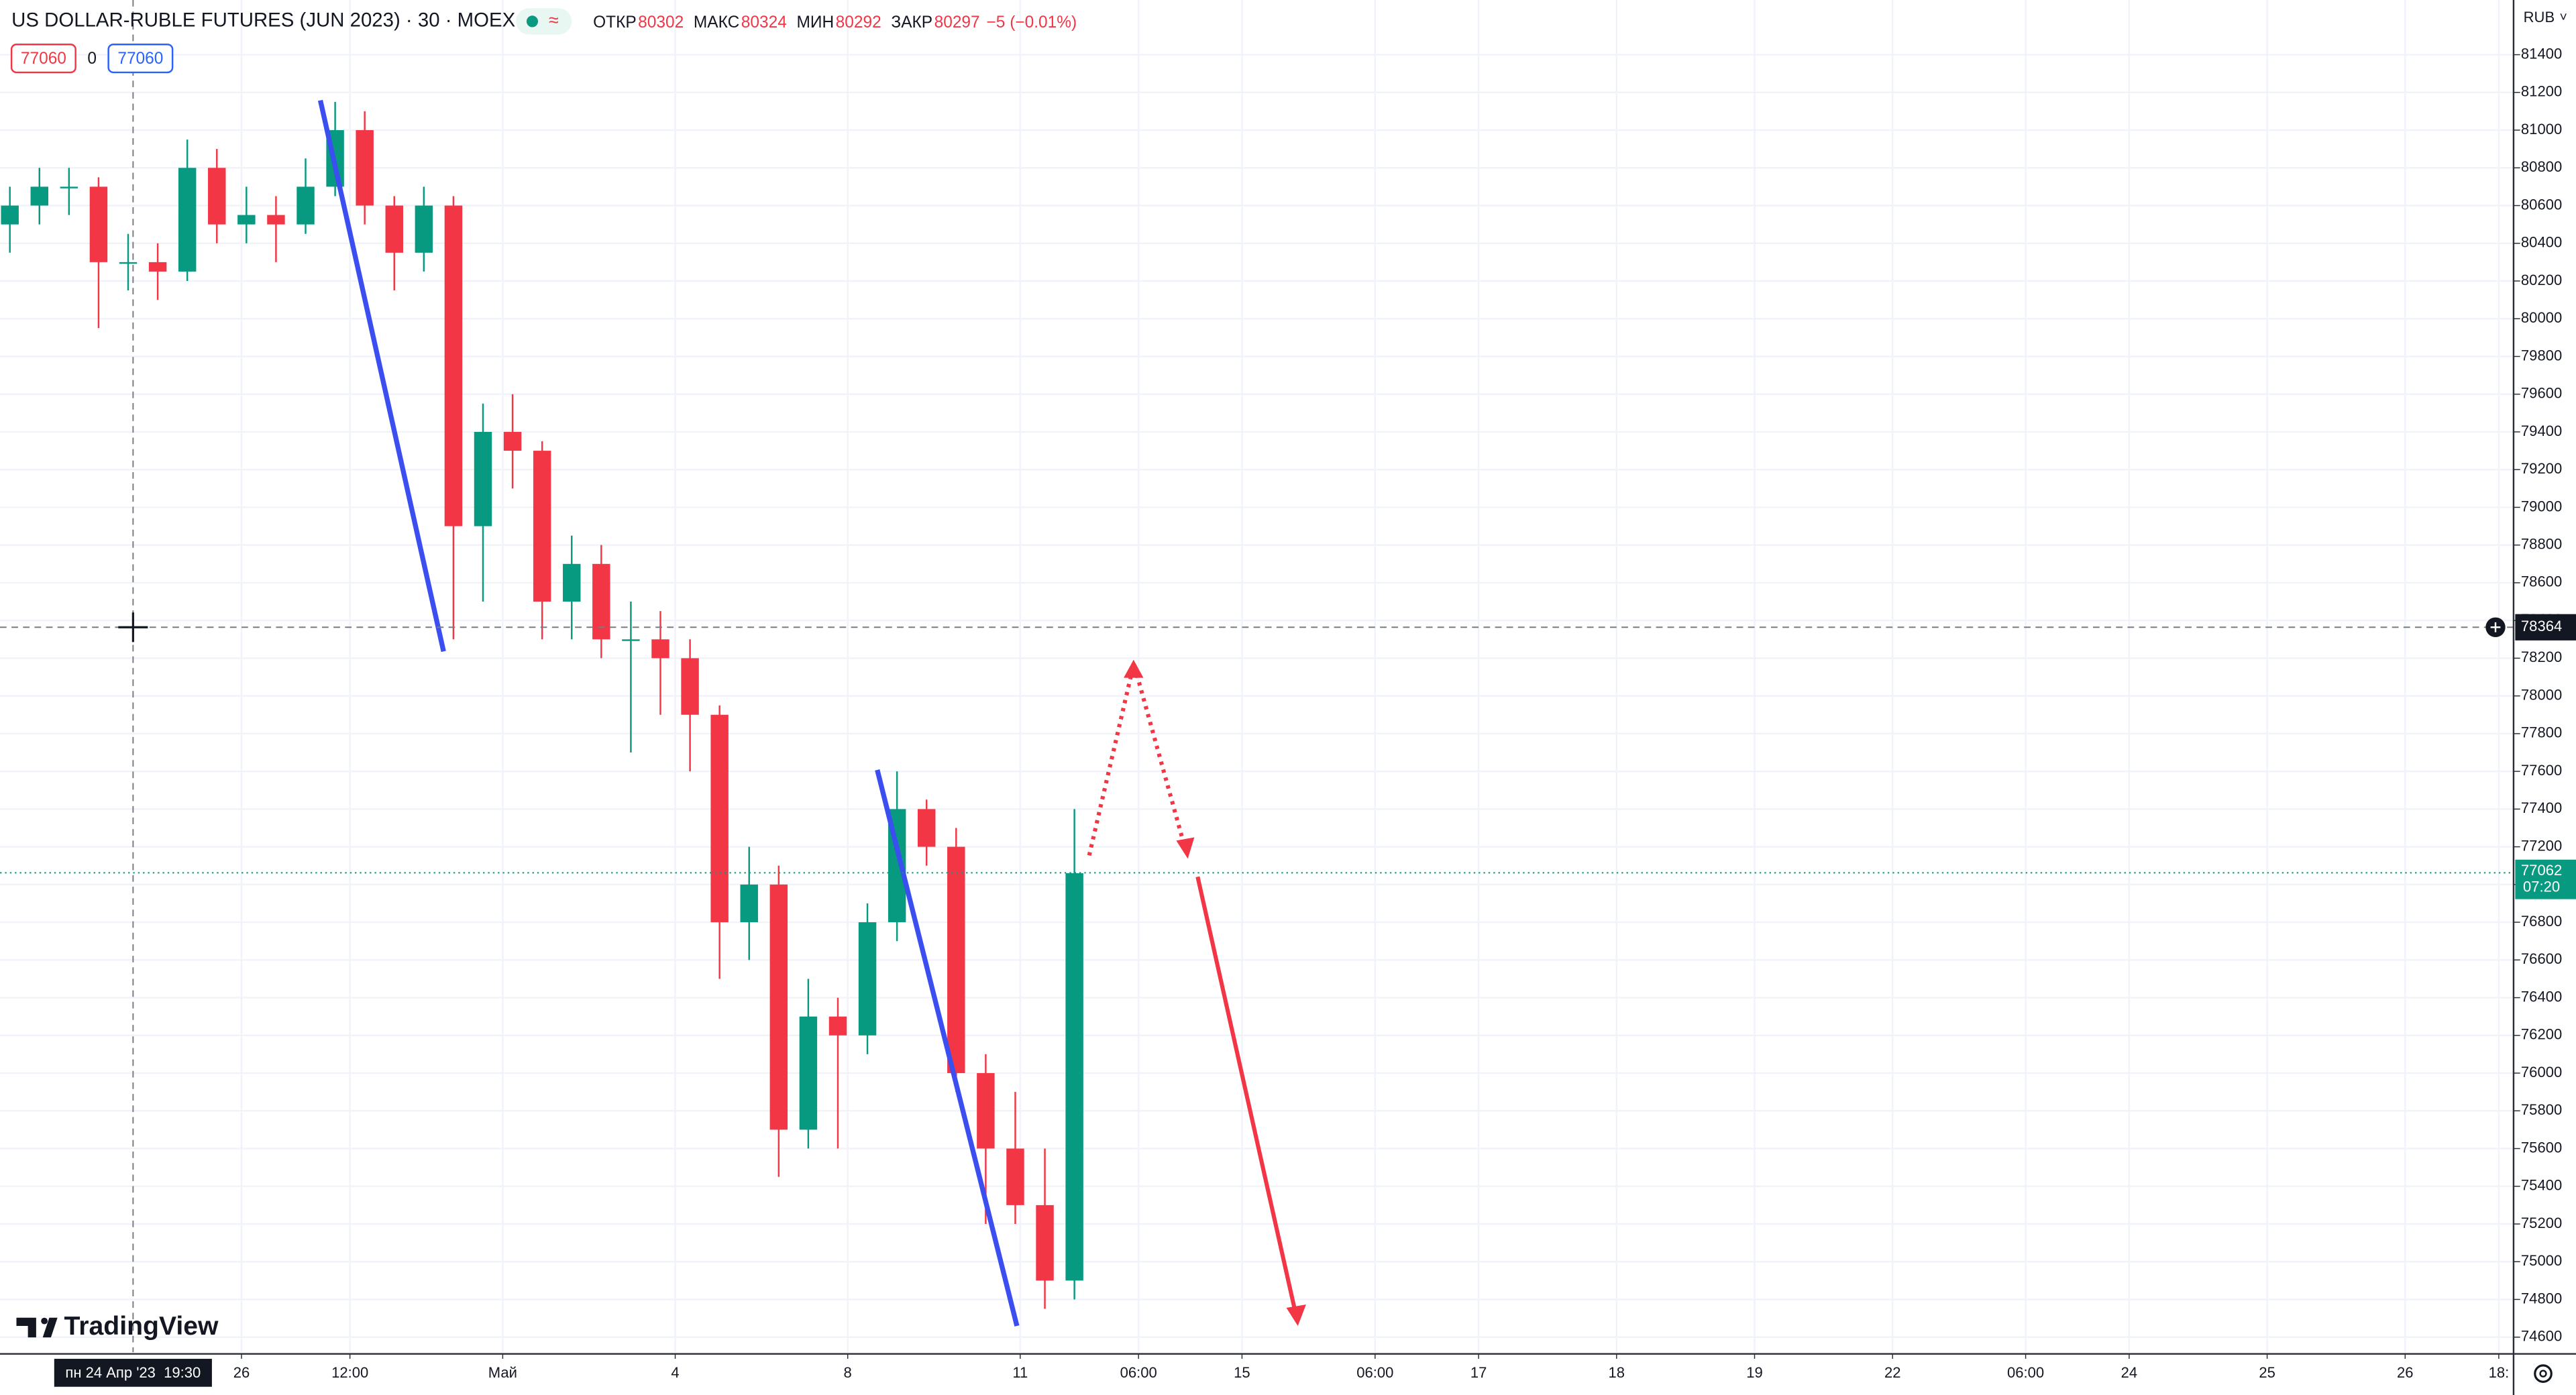 The width and height of the screenshot is (2576, 1395). I want to click on status-pill, so click(543, 21).